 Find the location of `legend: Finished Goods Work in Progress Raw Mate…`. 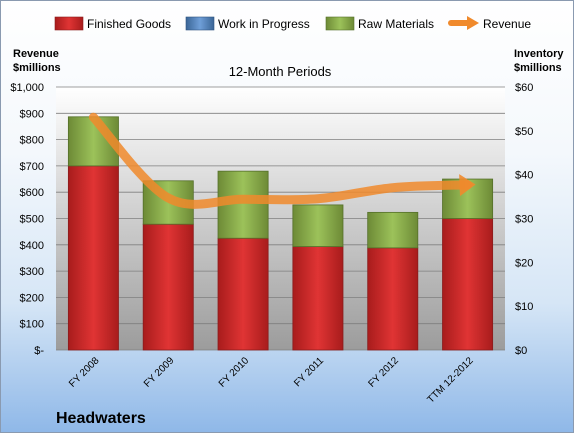

legend: Finished Goods Work in Progress Raw Mate… is located at coordinates (292, 23).